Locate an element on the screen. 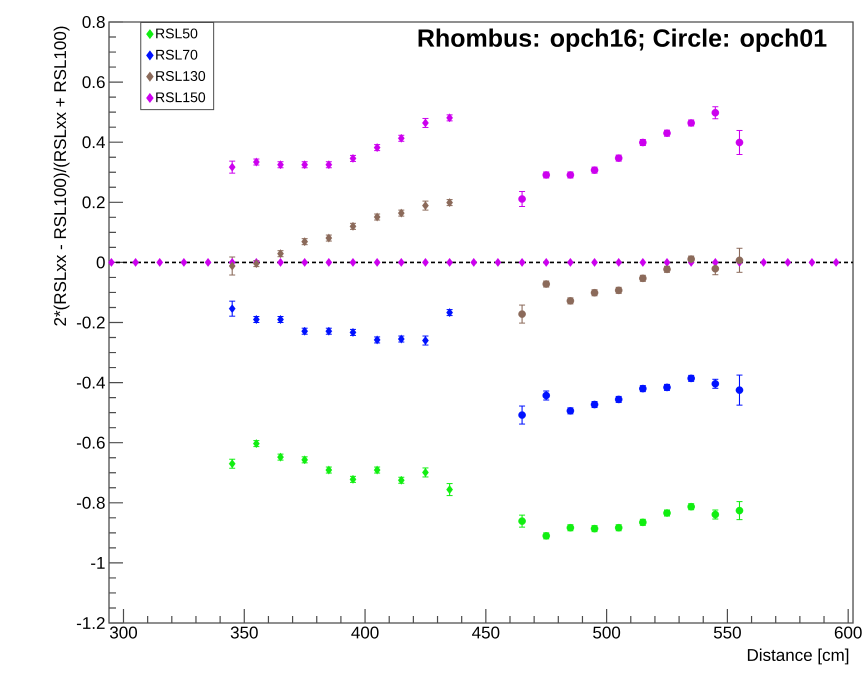 The width and height of the screenshot is (866, 677). x-tick-label: 450 is located at coordinates (486, 632).